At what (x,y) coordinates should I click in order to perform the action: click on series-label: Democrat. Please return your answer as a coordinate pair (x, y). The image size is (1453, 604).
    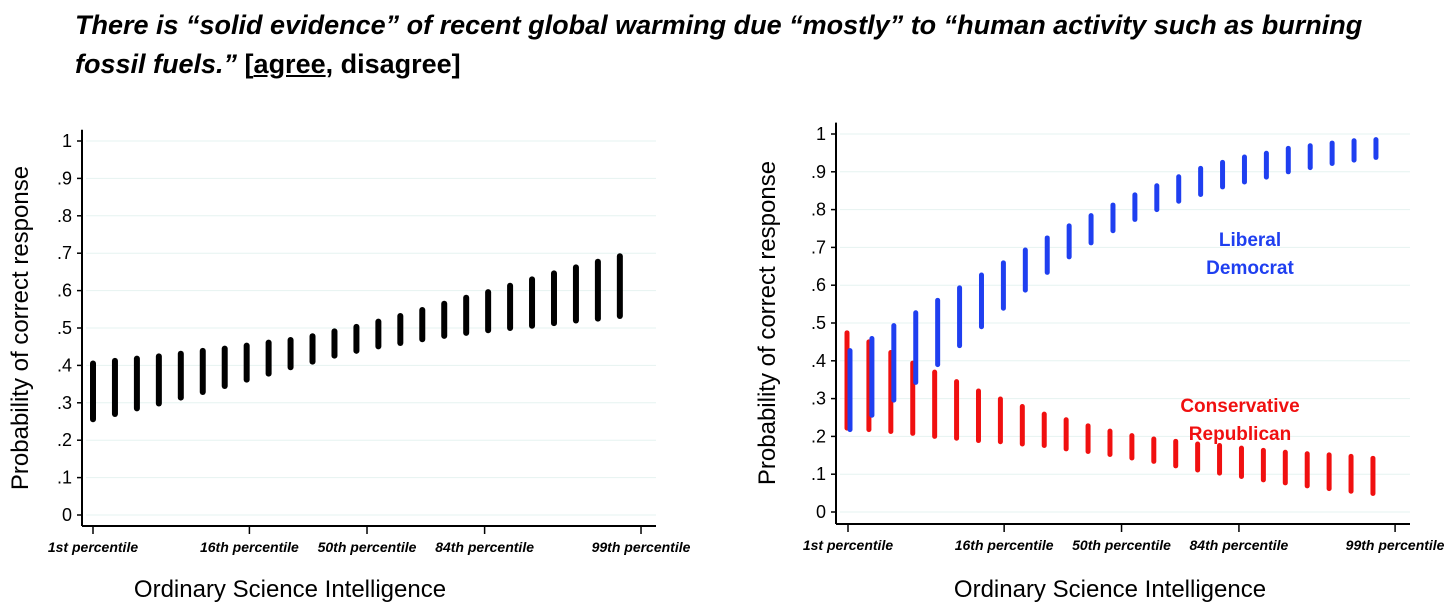
    Looking at the image, I should click on (1250, 268).